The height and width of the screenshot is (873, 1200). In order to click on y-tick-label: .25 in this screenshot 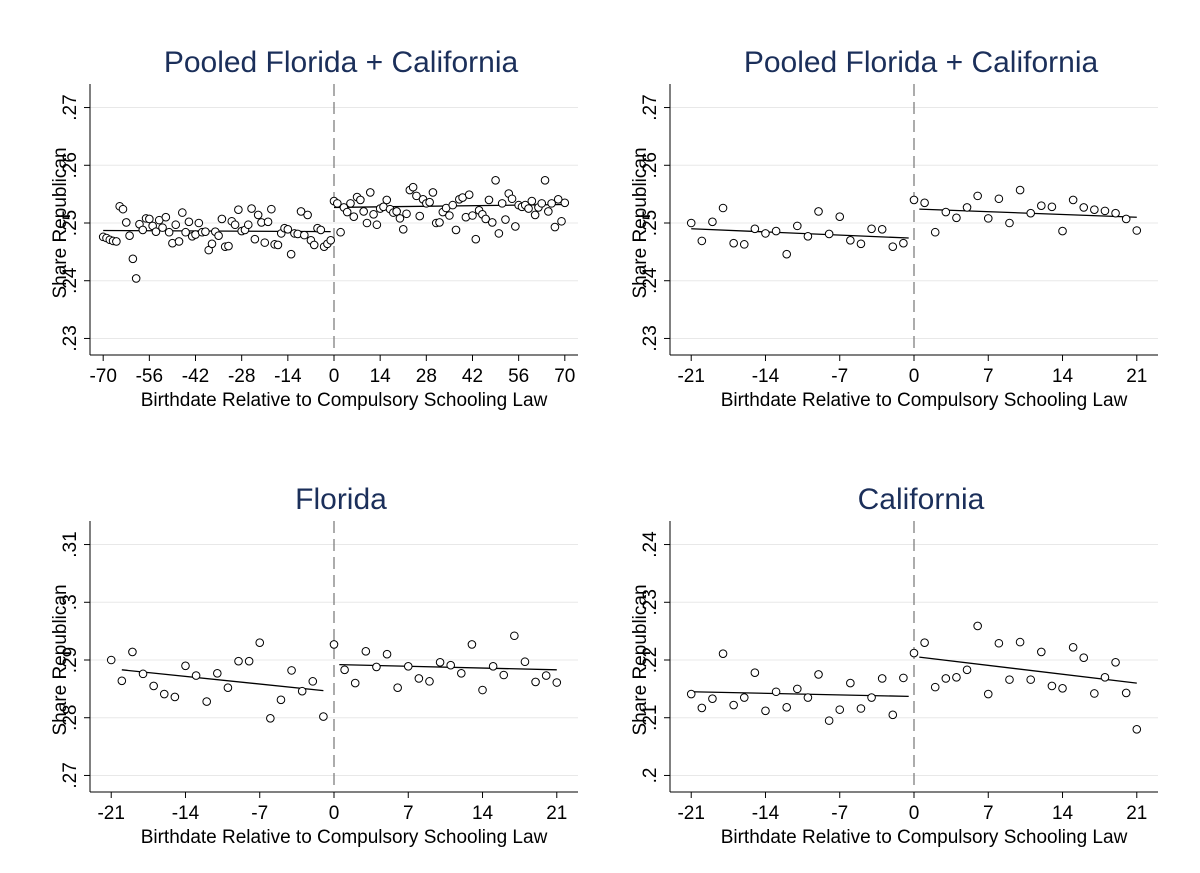, I will do `click(650, 223)`.